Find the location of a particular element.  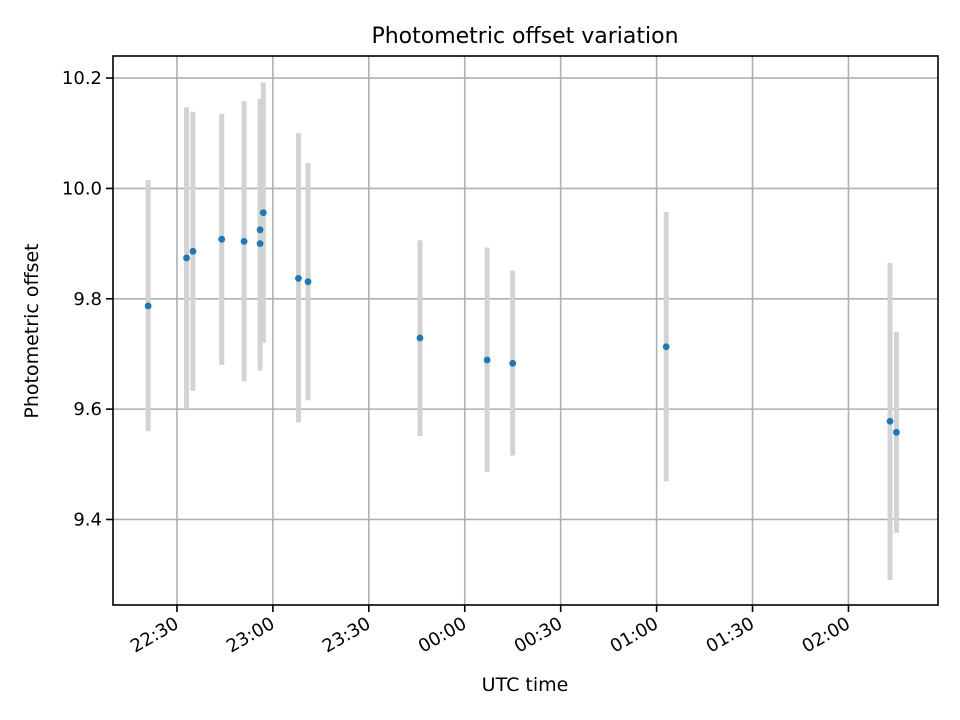

y-axis: 9.4 9.6 9.8 10.0 10.2 is located at coordinates (87, 299).